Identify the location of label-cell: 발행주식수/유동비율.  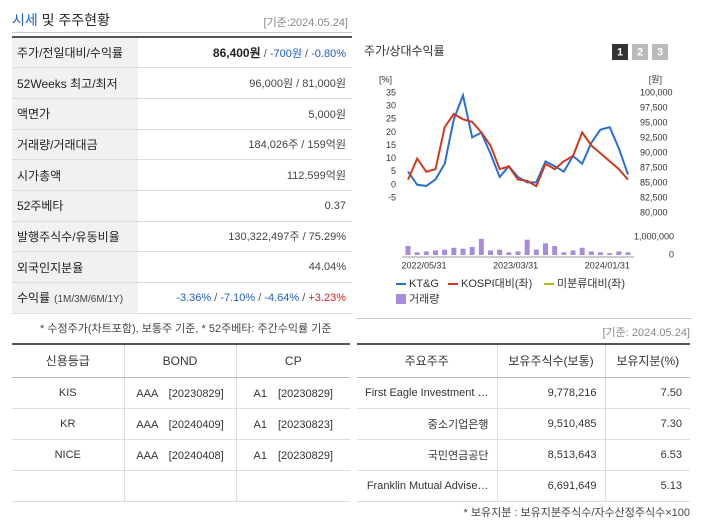
(75, 237).